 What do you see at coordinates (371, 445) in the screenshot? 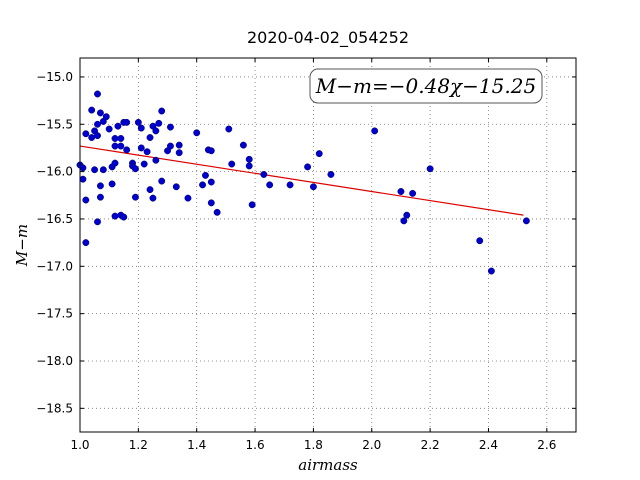
I see `x-tick-label: 2.0` at bounding box center [371, 445].